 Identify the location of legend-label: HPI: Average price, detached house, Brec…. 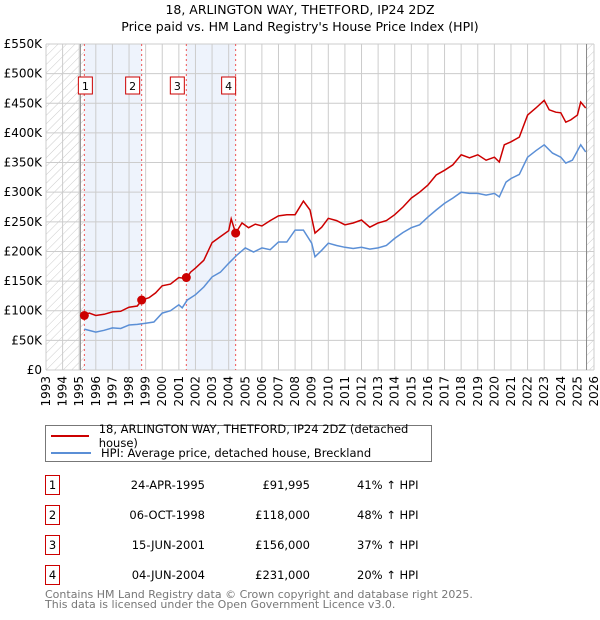
(236, 453).